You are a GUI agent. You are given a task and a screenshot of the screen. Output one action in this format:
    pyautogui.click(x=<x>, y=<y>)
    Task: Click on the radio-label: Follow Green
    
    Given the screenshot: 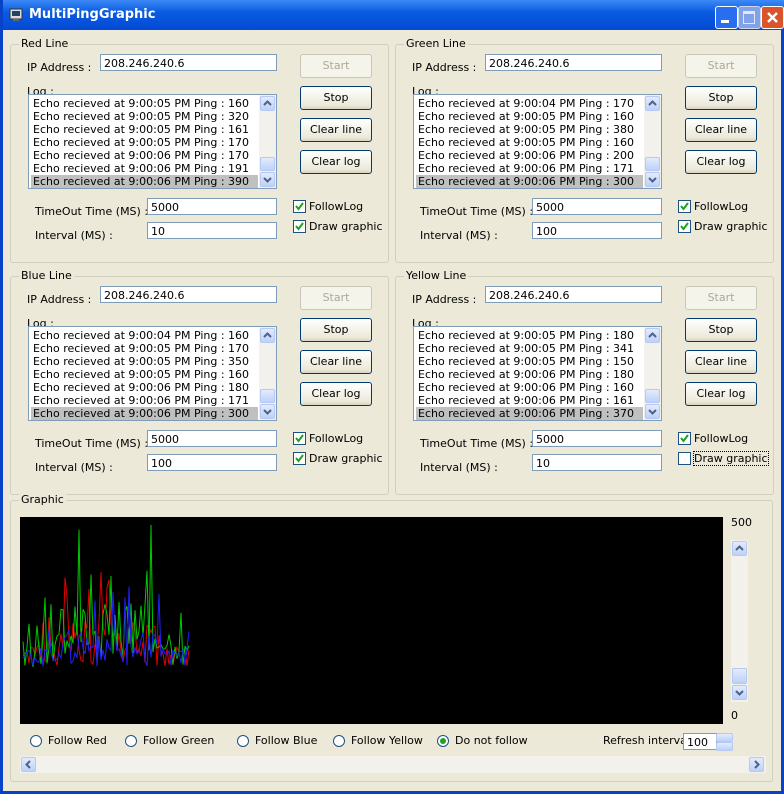 What is the action you would take?
    pyautogui.click(x=179, y=740)
    